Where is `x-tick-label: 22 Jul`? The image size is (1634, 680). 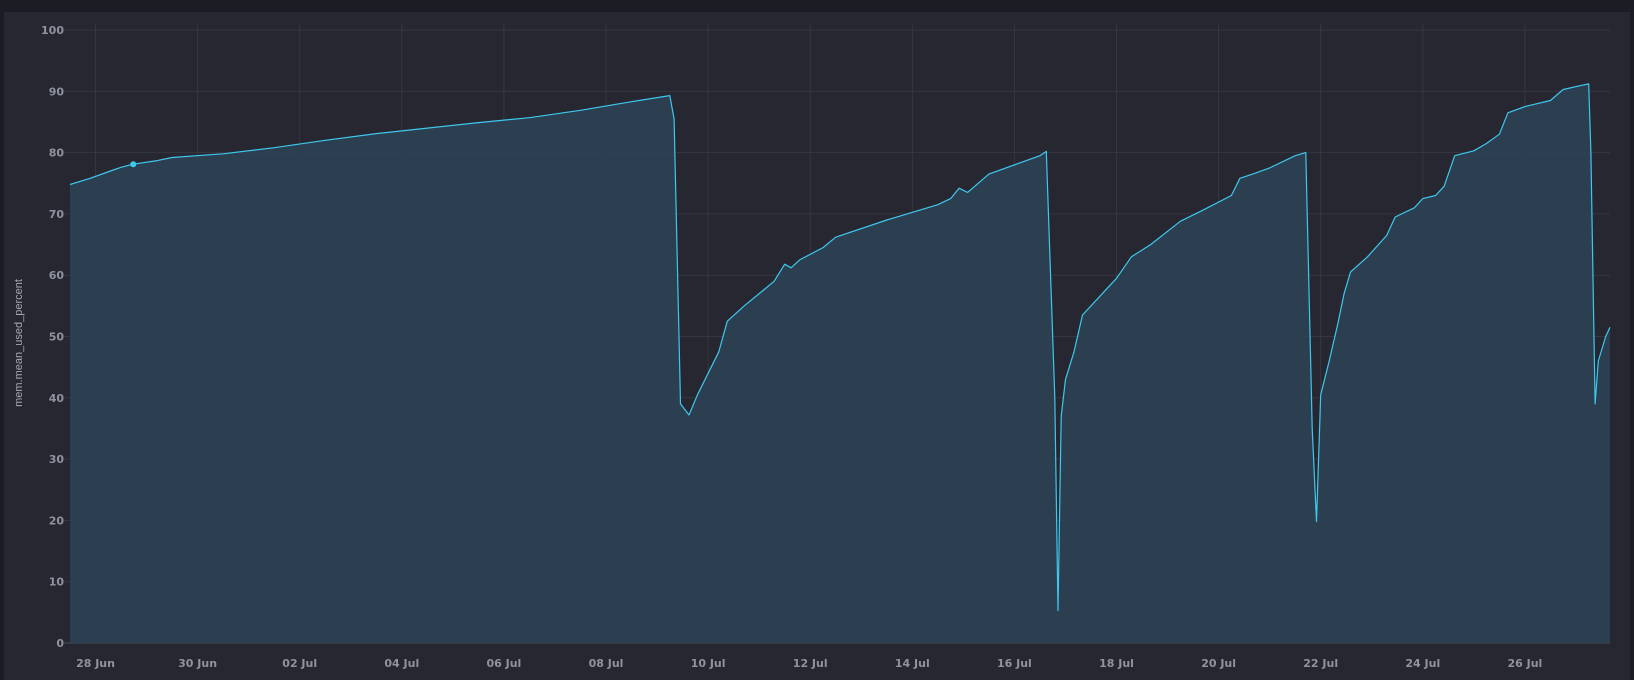 x-tick-label: 22 Jul is located at coordinates (1320, 663).